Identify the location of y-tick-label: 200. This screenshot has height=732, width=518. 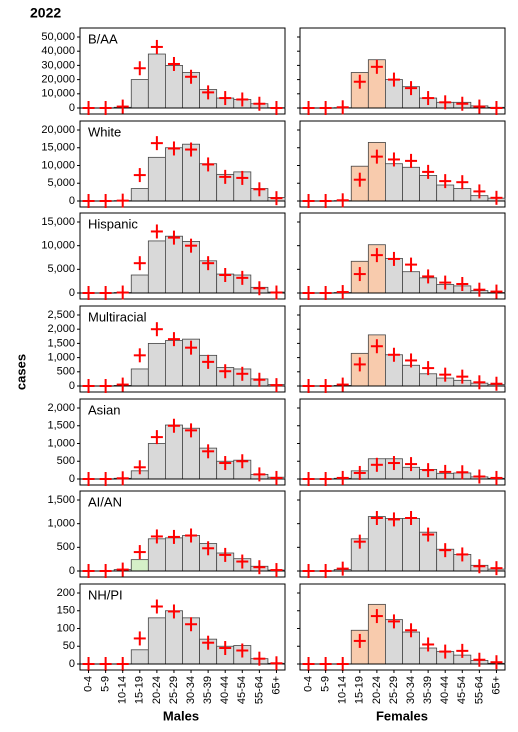
(66, 593).